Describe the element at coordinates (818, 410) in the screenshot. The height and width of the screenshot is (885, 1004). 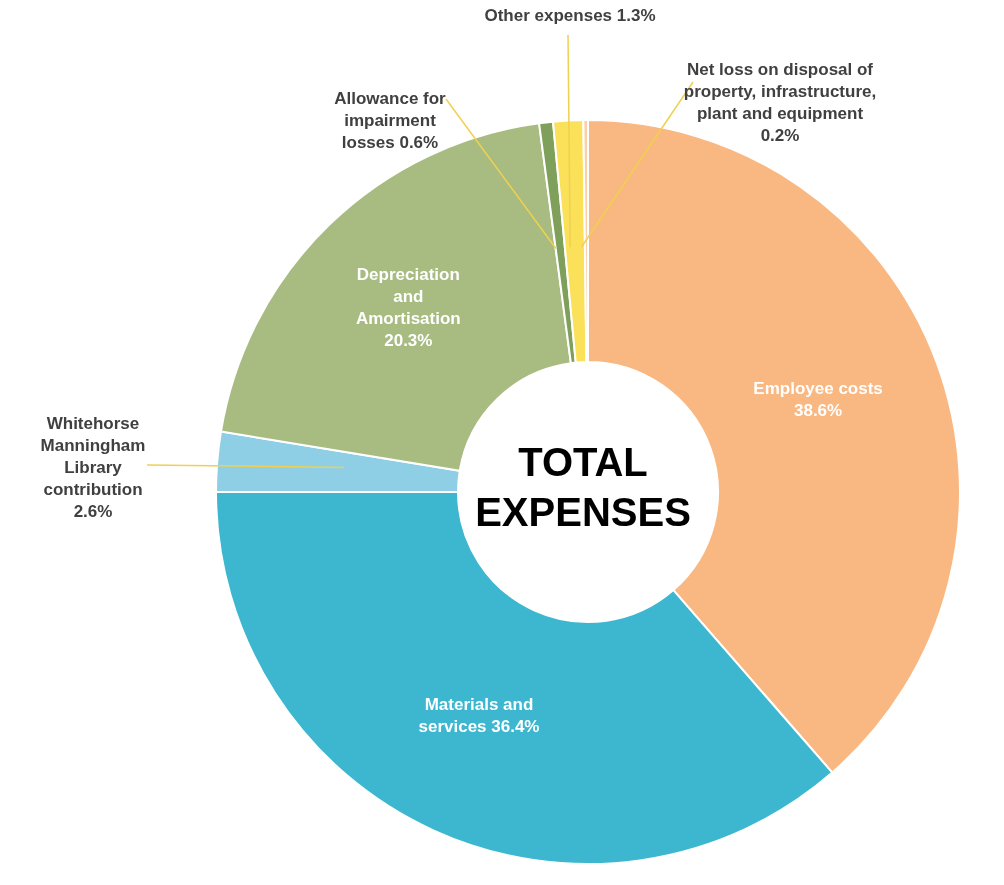
I see `data-label: 38.6%` at that location.